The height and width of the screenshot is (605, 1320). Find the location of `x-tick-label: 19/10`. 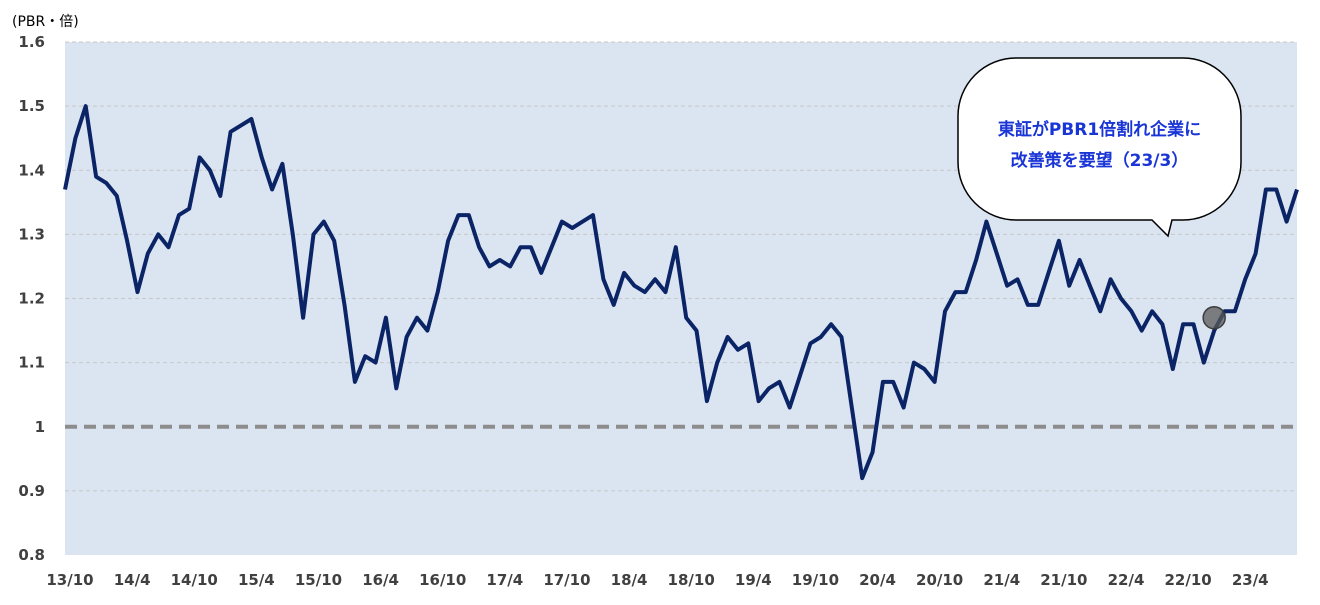

x-tick-label: 19/10 is located at coordinates (815, 580).